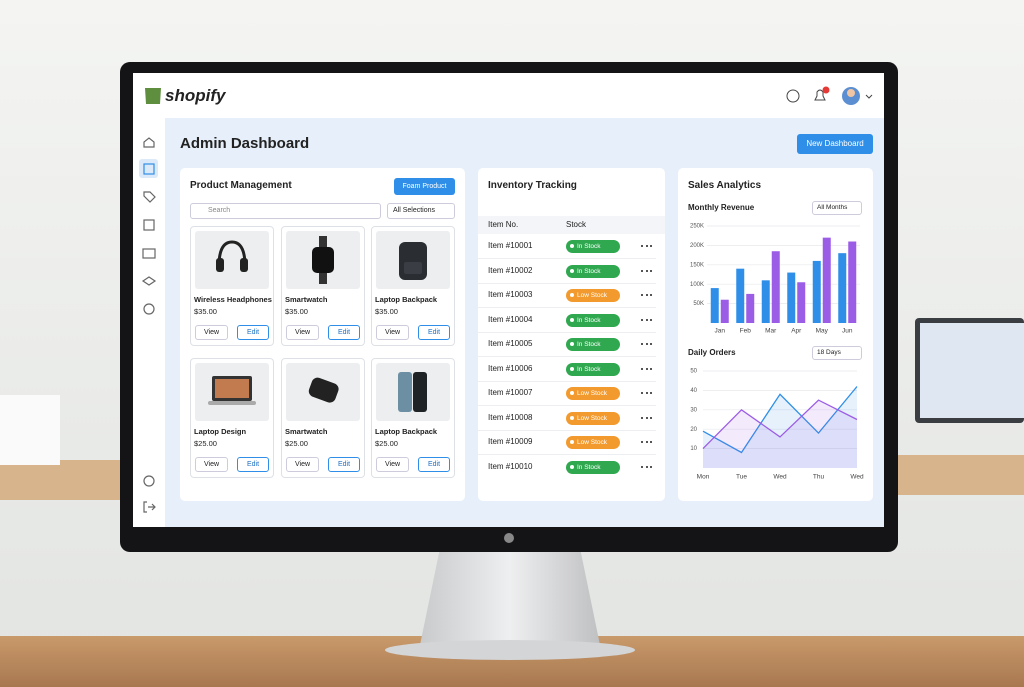 The image size is (1024, 687). What do you see at coordinates (241, 185) in the screenshot?
I see `panel-title: Product Management` at bounding box center [241, 185].